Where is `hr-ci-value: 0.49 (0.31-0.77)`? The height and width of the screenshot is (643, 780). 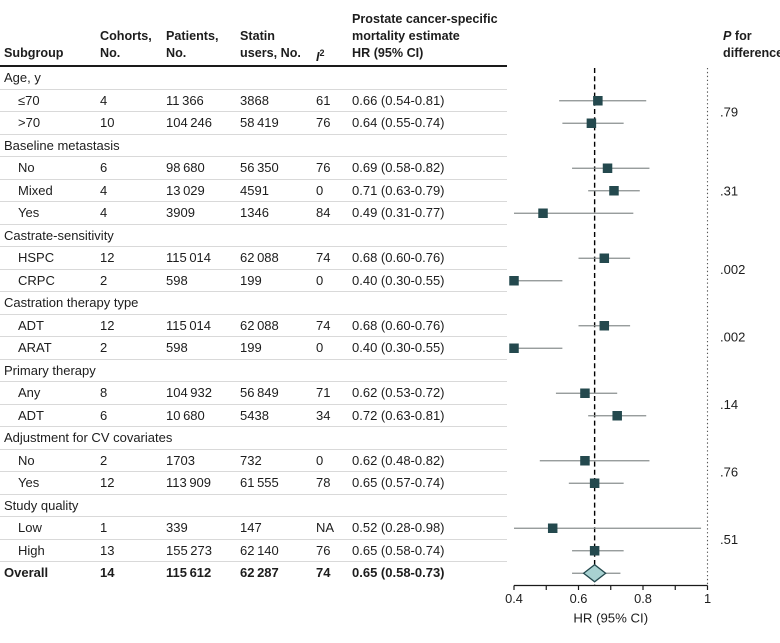
hr-ci-value: 0.49 (0.31-0.77) is located at coordinates (398, 212).